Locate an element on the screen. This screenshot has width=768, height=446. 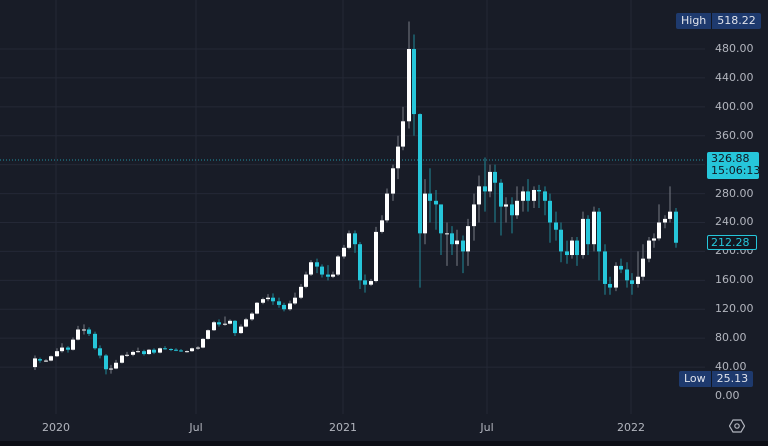
high-badge: High 518.22 is located at coordinates (718, 21).